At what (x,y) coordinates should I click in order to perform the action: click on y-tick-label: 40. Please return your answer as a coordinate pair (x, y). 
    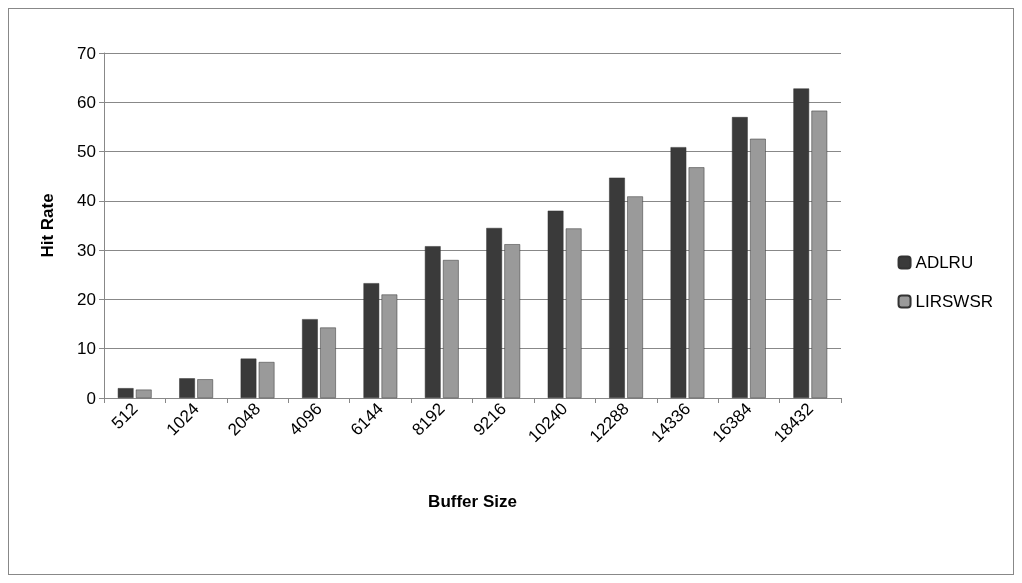
    Looking at the image, I should click on (86, 201).